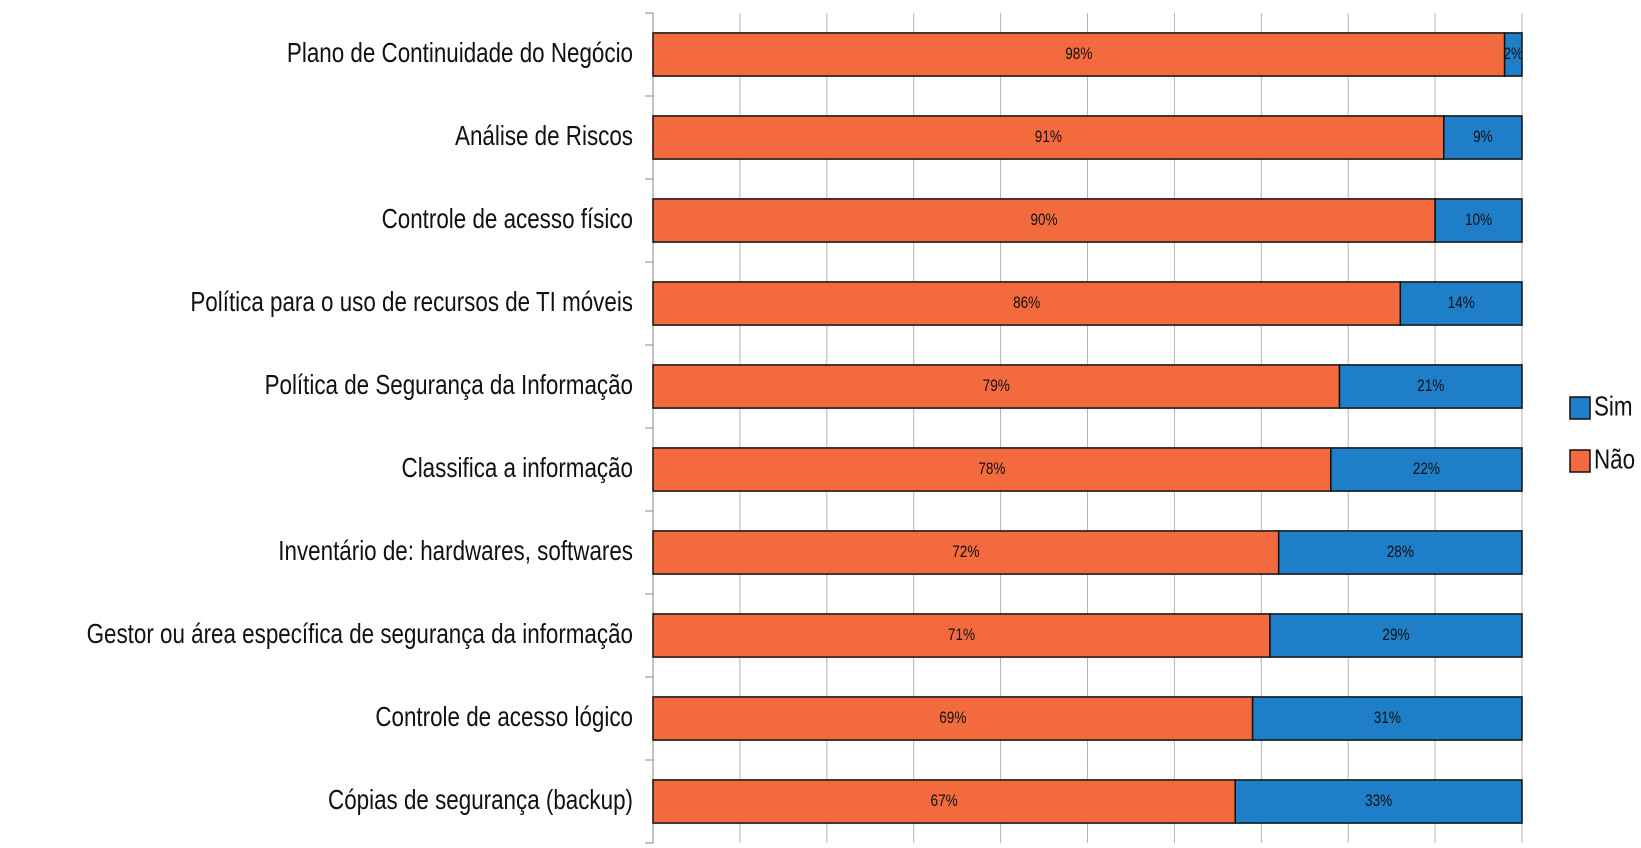  Describe the element at coordinates (449, 385) in the screenshot. I see `y-tick-label: Política de Segurança da Informação` at that location.